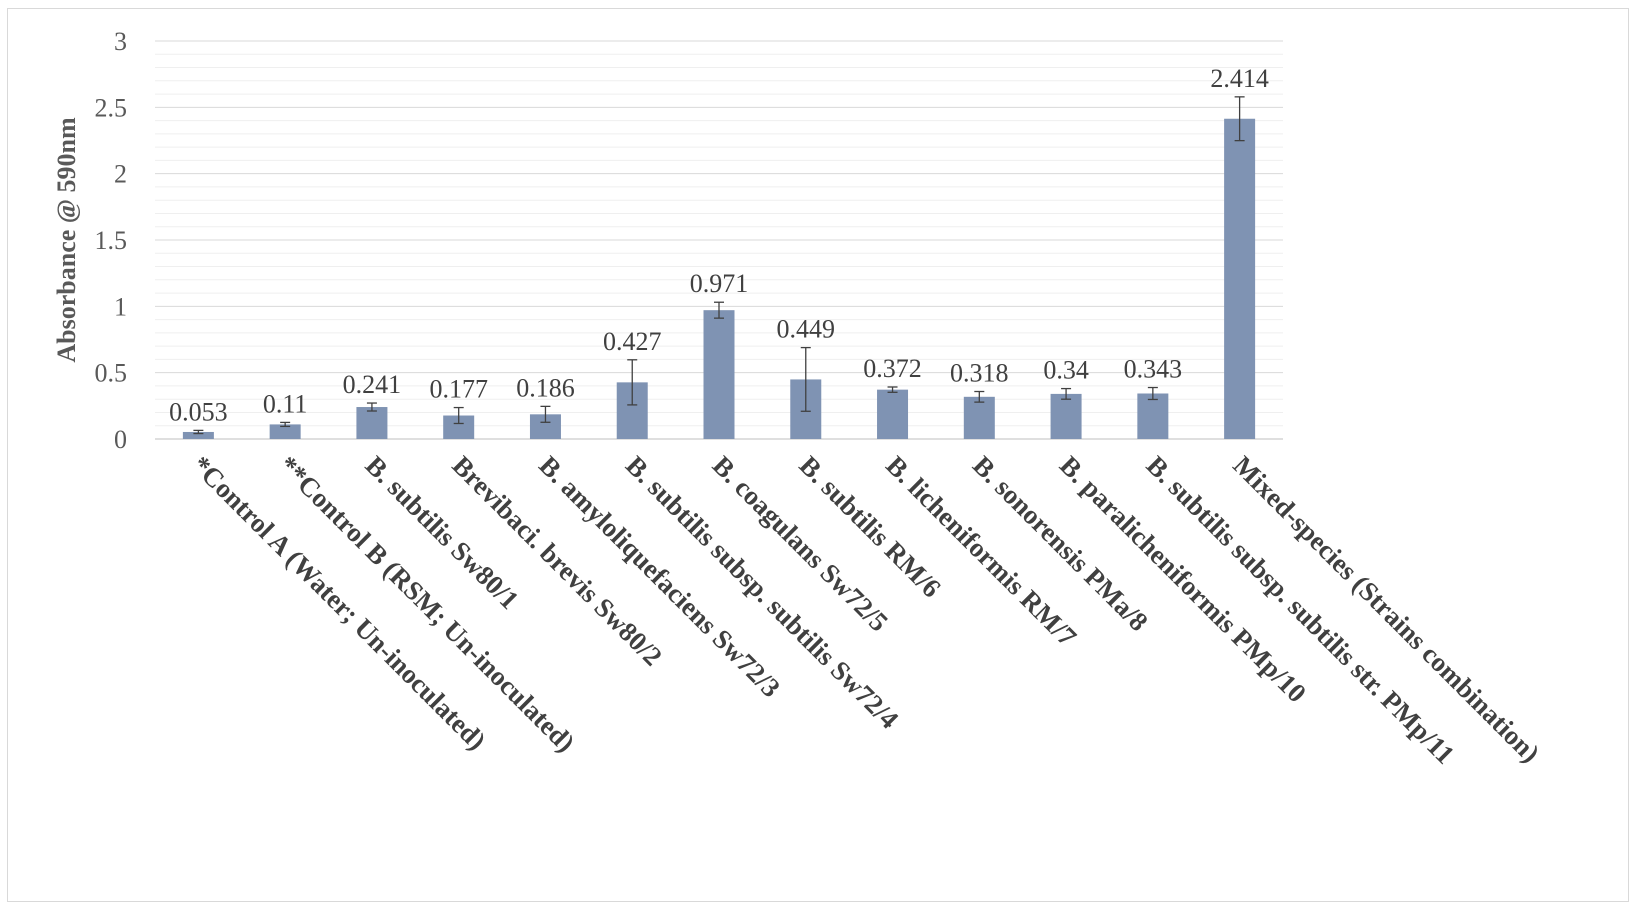 This screenshot has width=1638, height=911. I want to click on data-label: 0.34, so click(1066, 370).